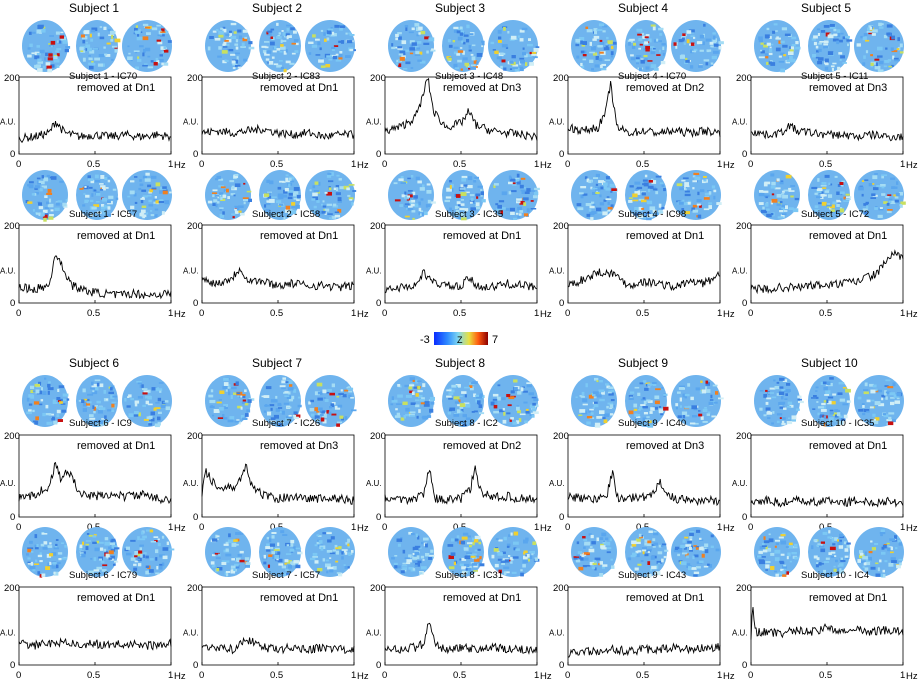  Describe the element at coordinates (116, 446) in the screenshot. I see `removal-status: removed at Dn1` at that location.